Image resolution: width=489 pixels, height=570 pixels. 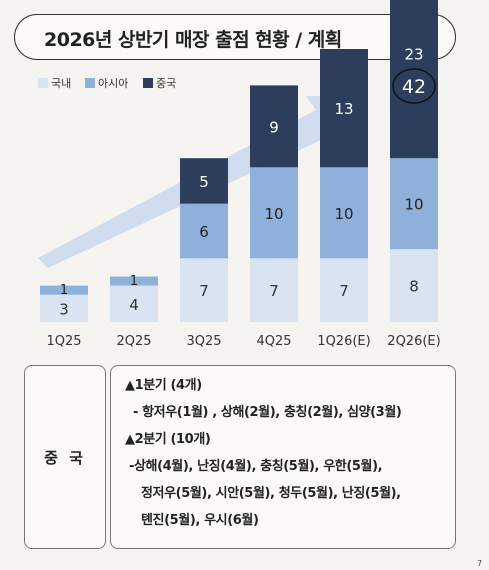 I want to click on value-label-2Q26(E)-series-1: 8, so click(x=414, y=287).